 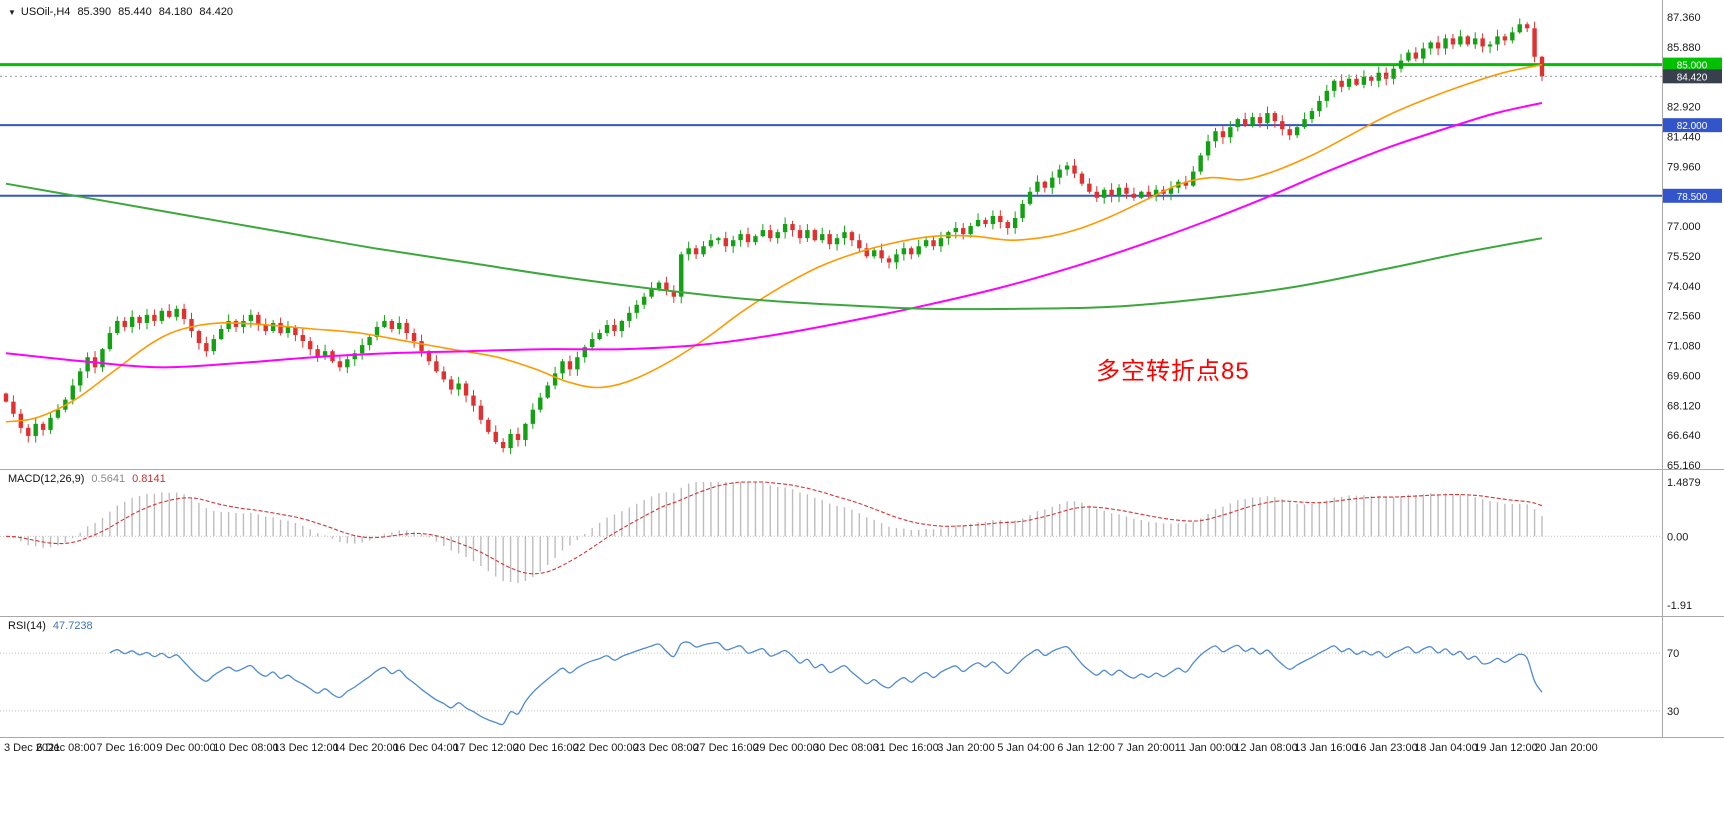 I want to click on svg-text: 78.500, so click(x=1692, y=197).